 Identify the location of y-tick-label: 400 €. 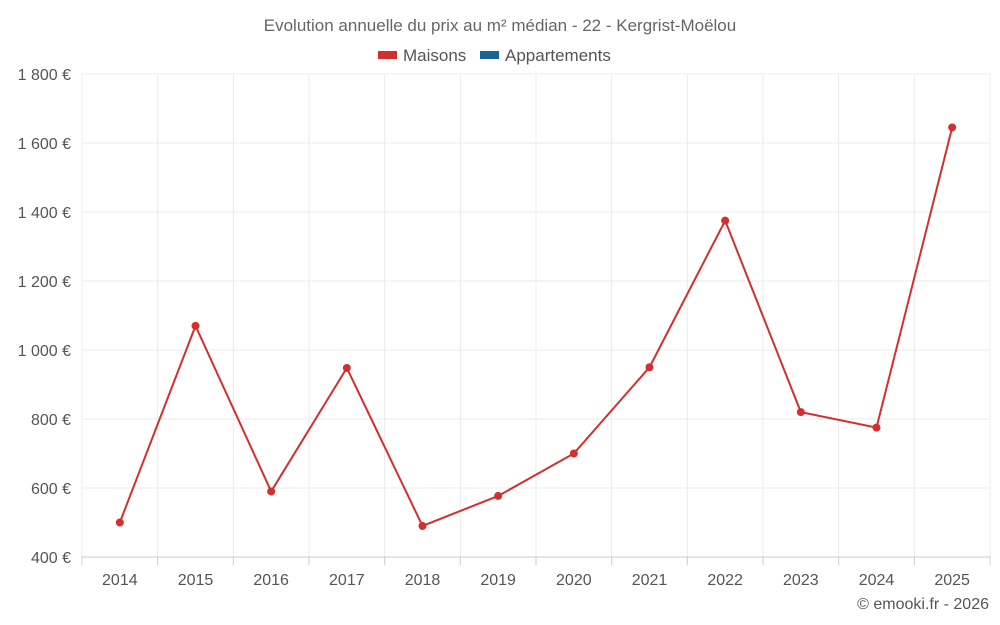
(51, 558).